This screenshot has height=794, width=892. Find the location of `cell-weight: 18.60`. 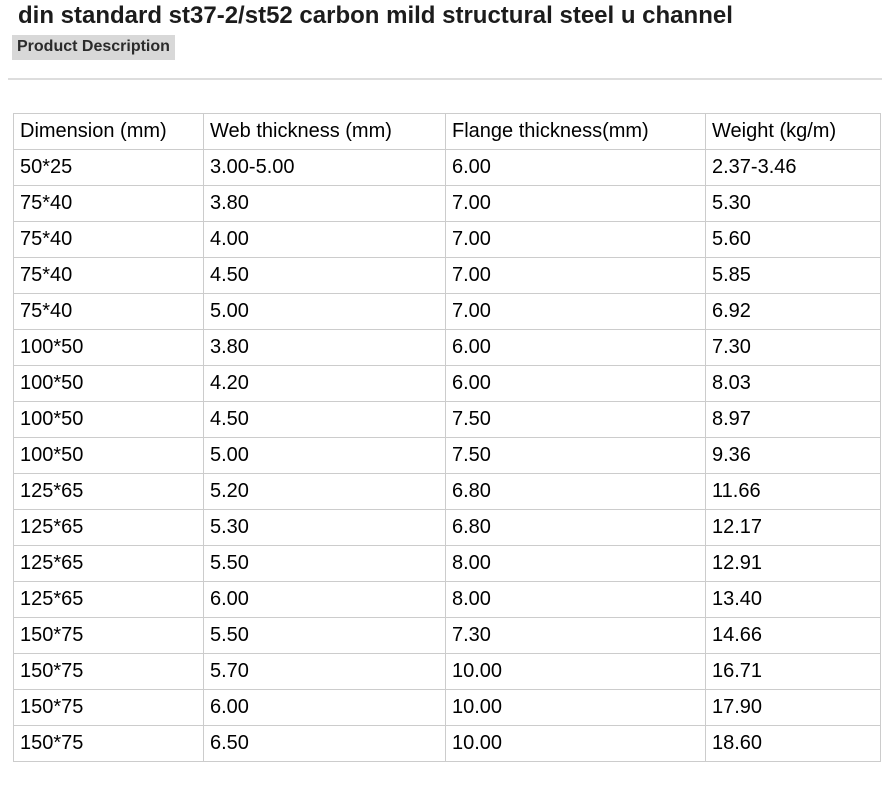

cell-weight: 18.60 is located at coordinates (793, 743).